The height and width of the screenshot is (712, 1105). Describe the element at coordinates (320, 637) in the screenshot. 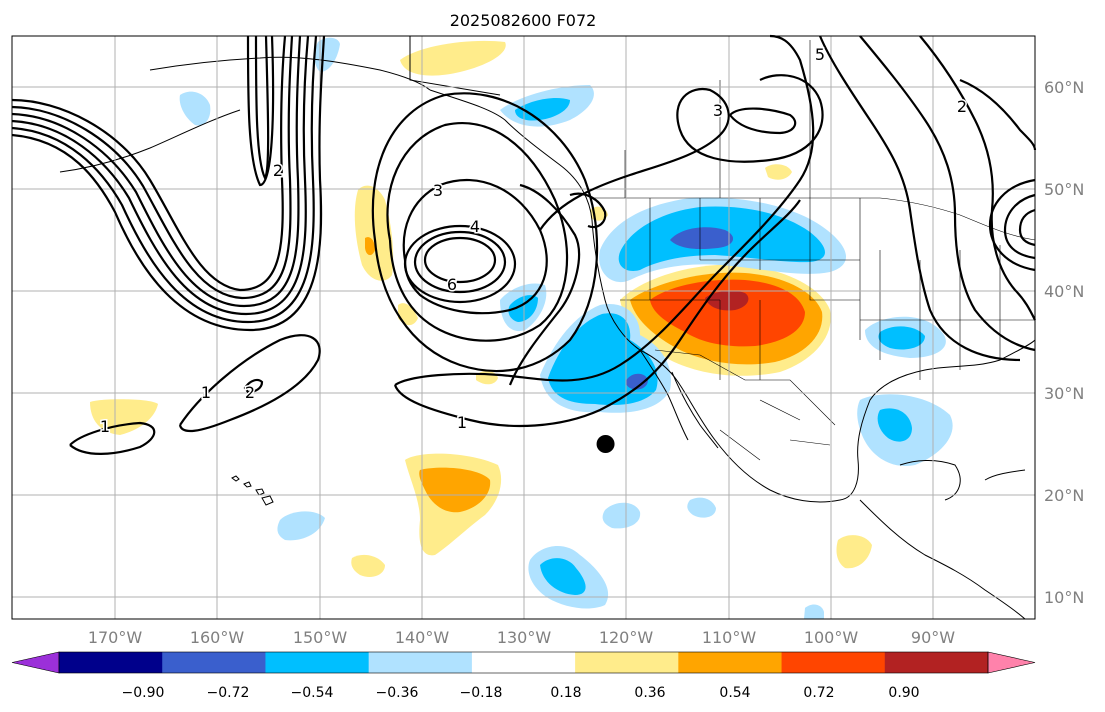

I see `longitude-label: 150°W` at that location.